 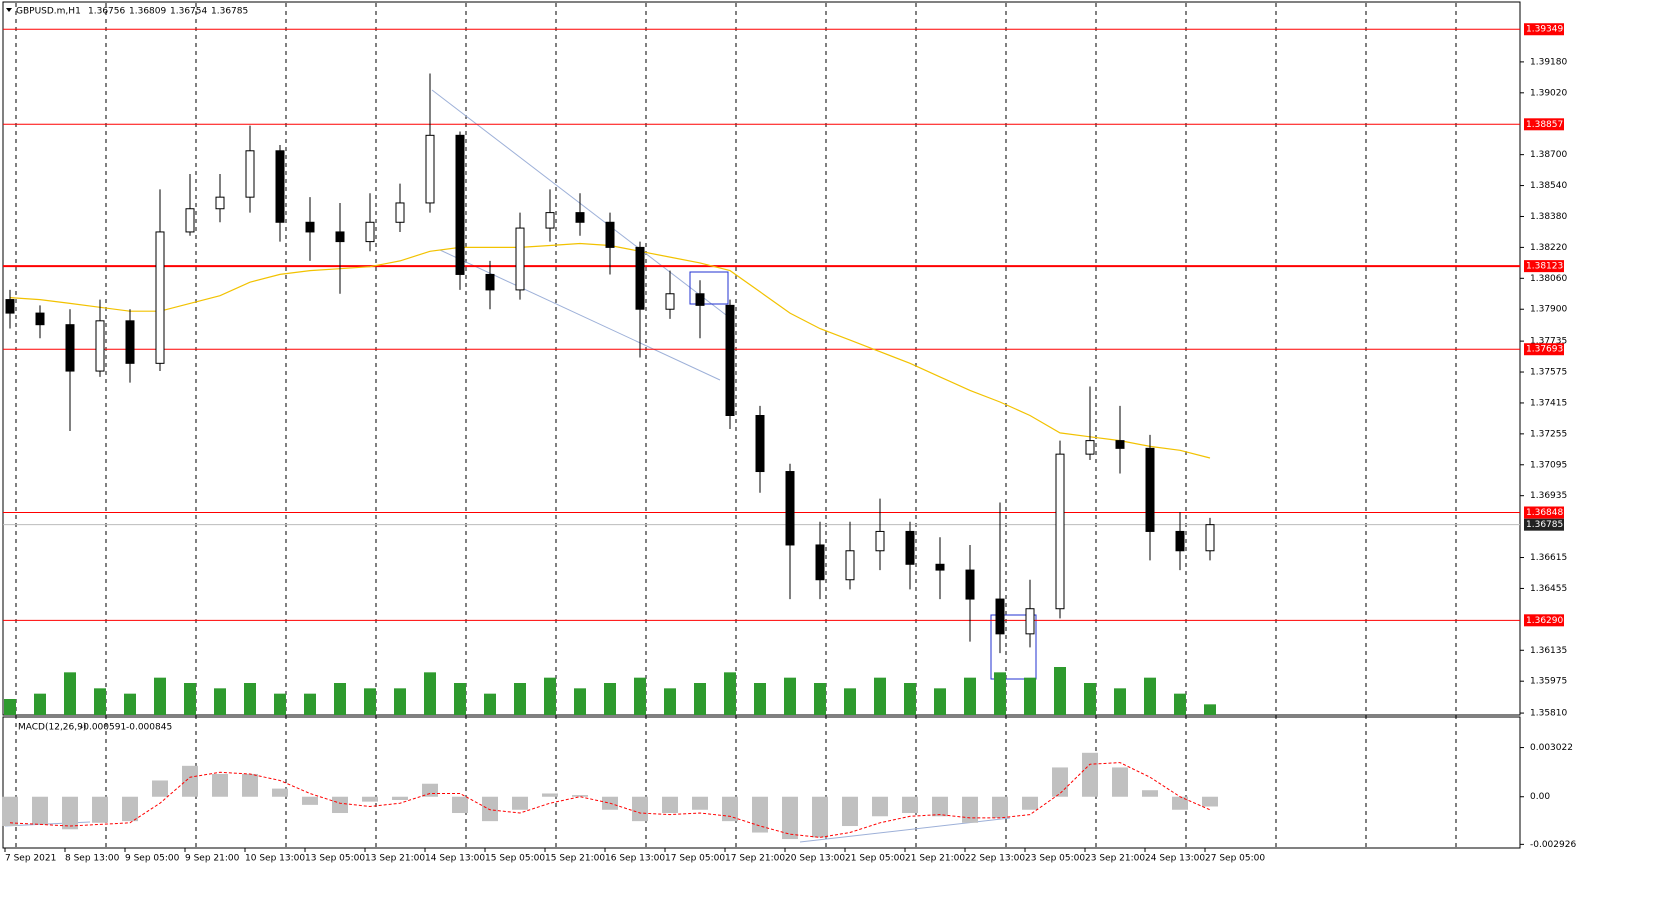 What do you see at coordinates (515, 859) in the screenshot?
I see `x-tick-label: 15 Sep 05:00` at bounding box center [515, 859].